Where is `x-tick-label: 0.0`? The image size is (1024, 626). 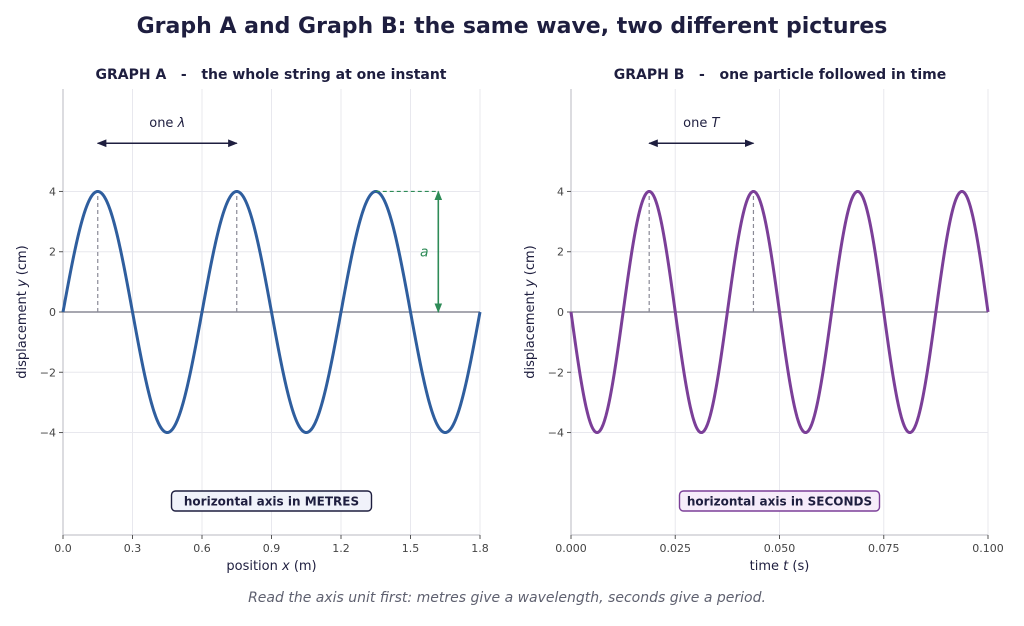
x-tick-label: 0.0 is located at coordinates (63, 548).